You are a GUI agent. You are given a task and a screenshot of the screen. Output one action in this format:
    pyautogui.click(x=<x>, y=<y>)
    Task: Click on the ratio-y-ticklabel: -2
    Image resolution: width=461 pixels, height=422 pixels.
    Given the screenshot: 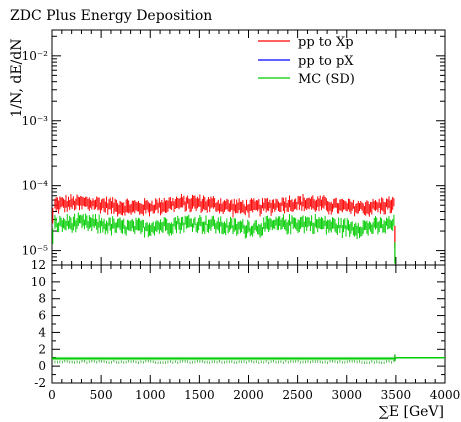 What is the action you would take?
    pyautogui.click(x=40, y=383)
    